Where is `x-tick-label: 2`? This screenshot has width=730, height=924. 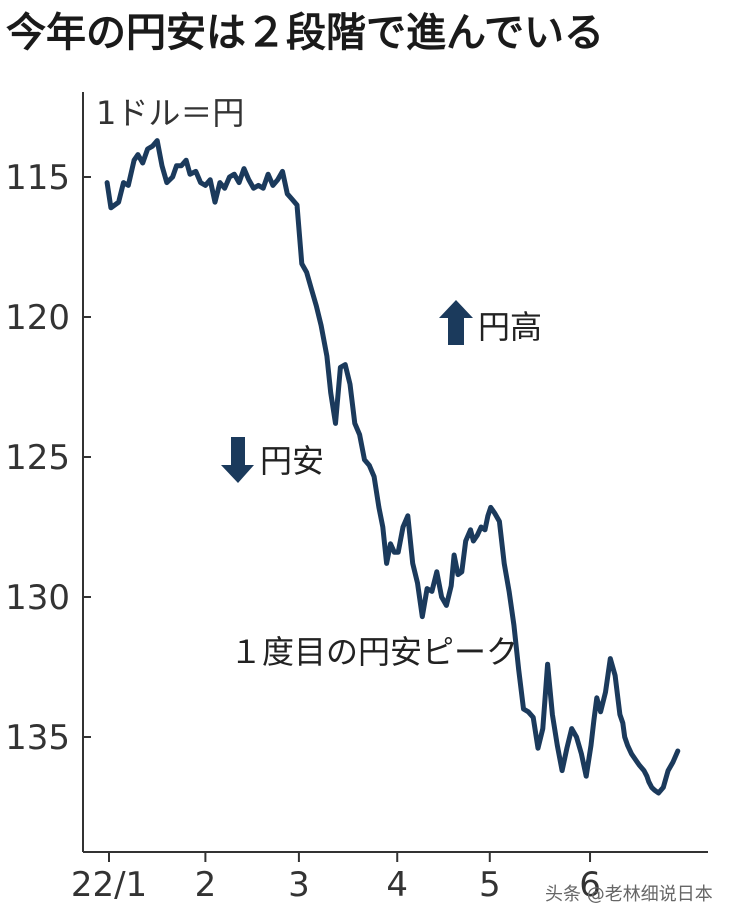 x-tick-label: 2 is located at coordinates (206, 885).